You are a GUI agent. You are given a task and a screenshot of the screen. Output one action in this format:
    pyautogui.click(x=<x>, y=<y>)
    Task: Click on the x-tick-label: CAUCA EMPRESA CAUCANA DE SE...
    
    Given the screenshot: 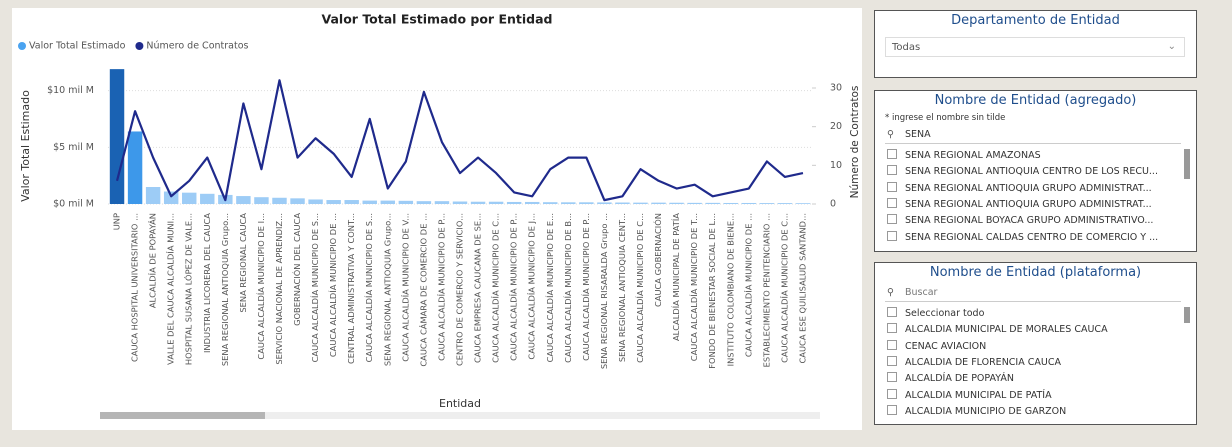 What is the action you would take?
    pyautogui.click(x=478, y=288)
    